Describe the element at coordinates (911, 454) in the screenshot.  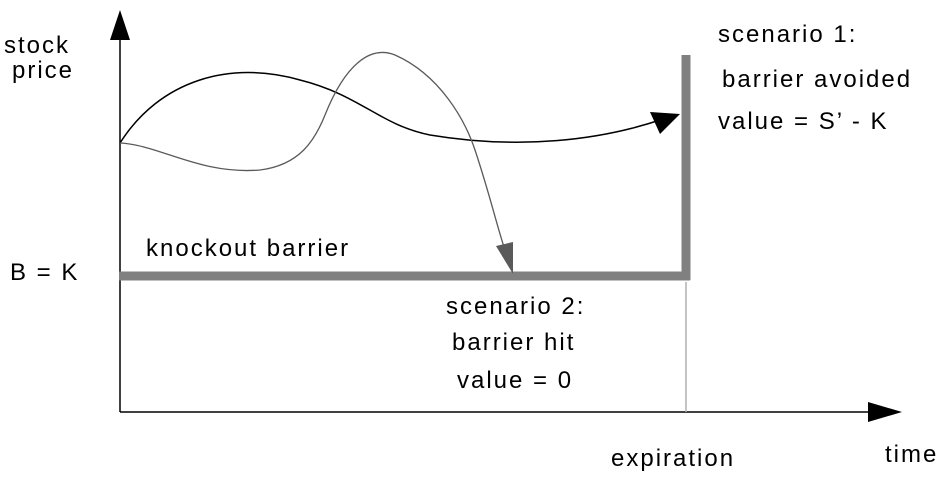
I see `x-axis-label: time` at that location.